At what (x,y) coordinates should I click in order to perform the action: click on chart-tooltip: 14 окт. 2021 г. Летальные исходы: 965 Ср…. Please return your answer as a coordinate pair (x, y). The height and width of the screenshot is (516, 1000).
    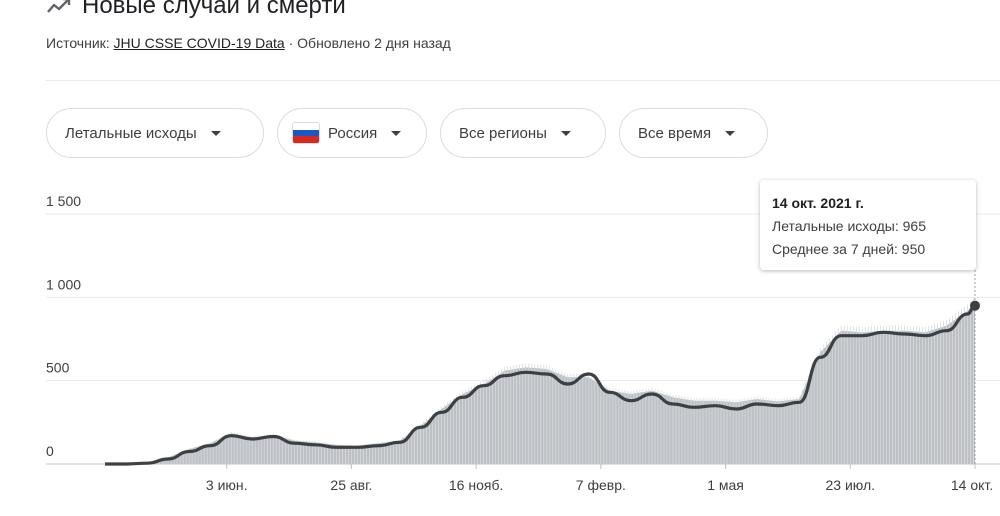
    Looking at the image, I should click on (868, 225).